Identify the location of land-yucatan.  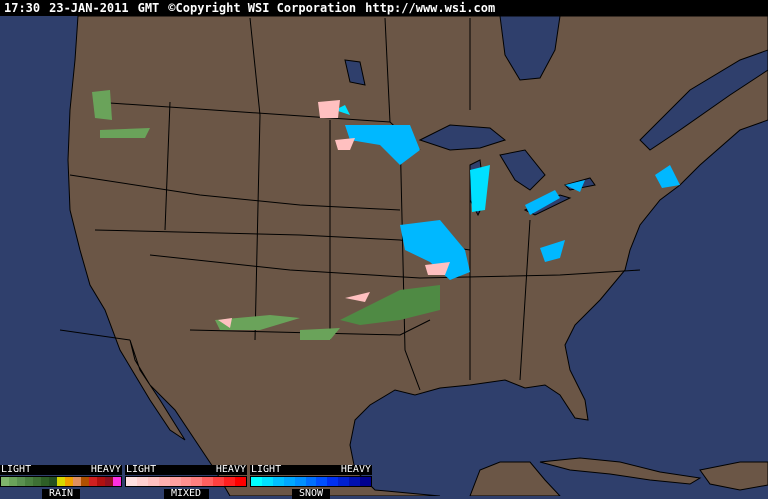
(515, 478).